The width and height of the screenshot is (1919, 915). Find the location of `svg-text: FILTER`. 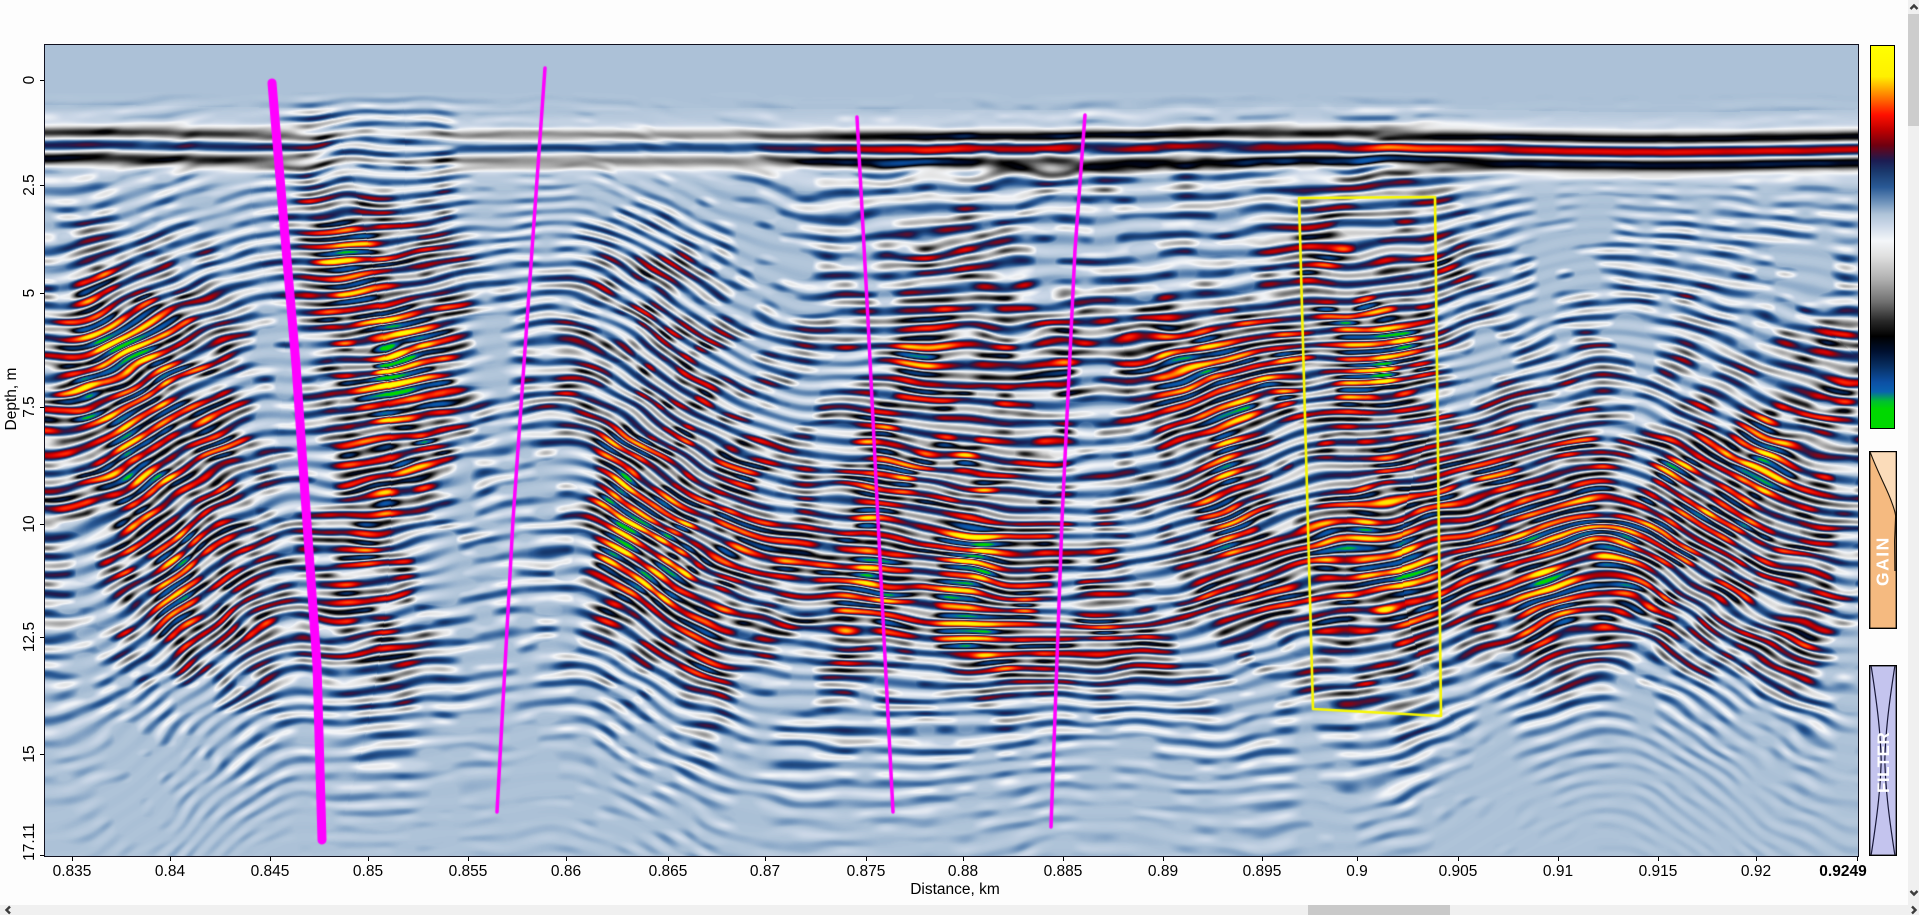

svg-text: FILTER is located at coordinates (1883, 762).